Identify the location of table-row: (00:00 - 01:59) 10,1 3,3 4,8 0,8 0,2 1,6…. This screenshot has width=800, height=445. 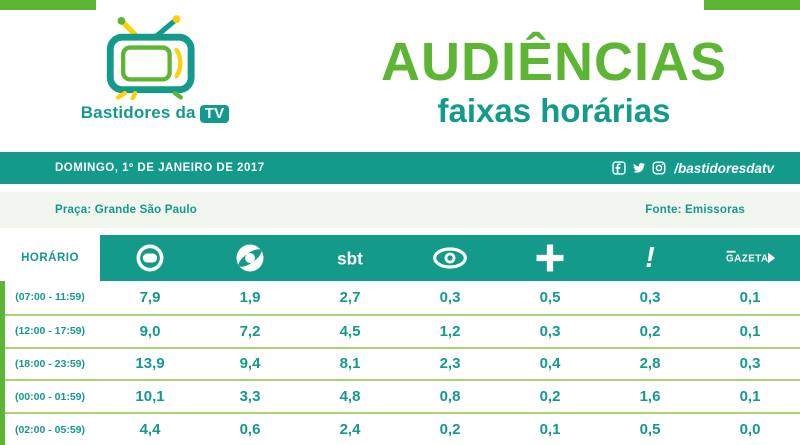
(400, 396).